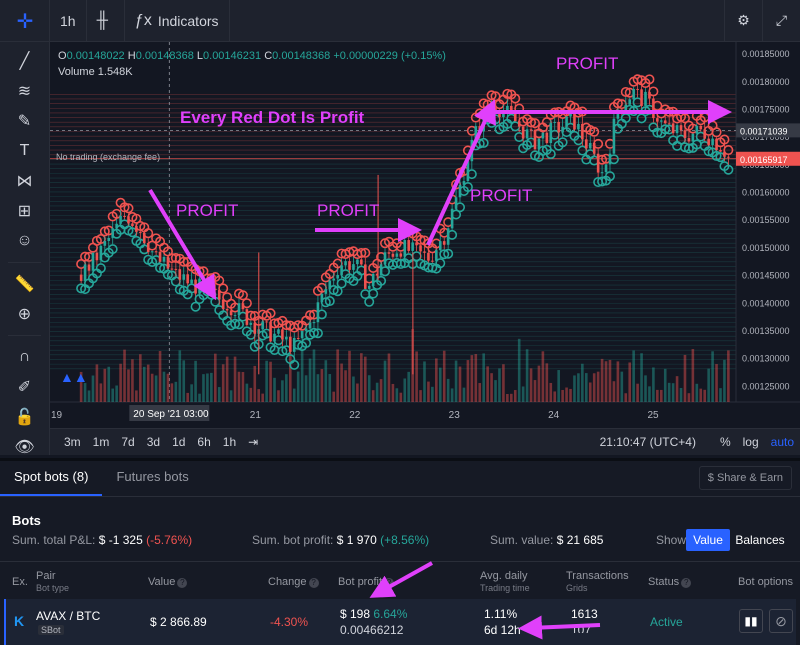 The width and height of the screenshot is (800, 645). I want to click on ruler-icon: 📏, so click(24, 284).